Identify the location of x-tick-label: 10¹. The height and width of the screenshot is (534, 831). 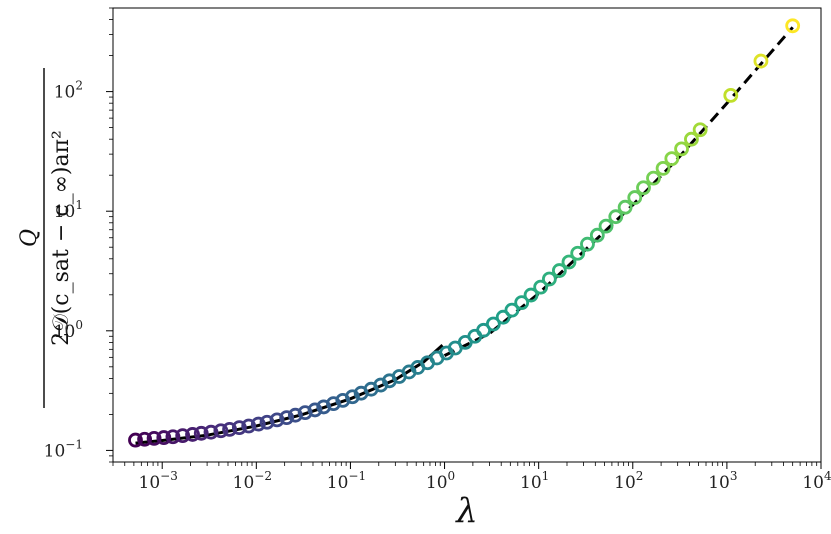
(534, 481).